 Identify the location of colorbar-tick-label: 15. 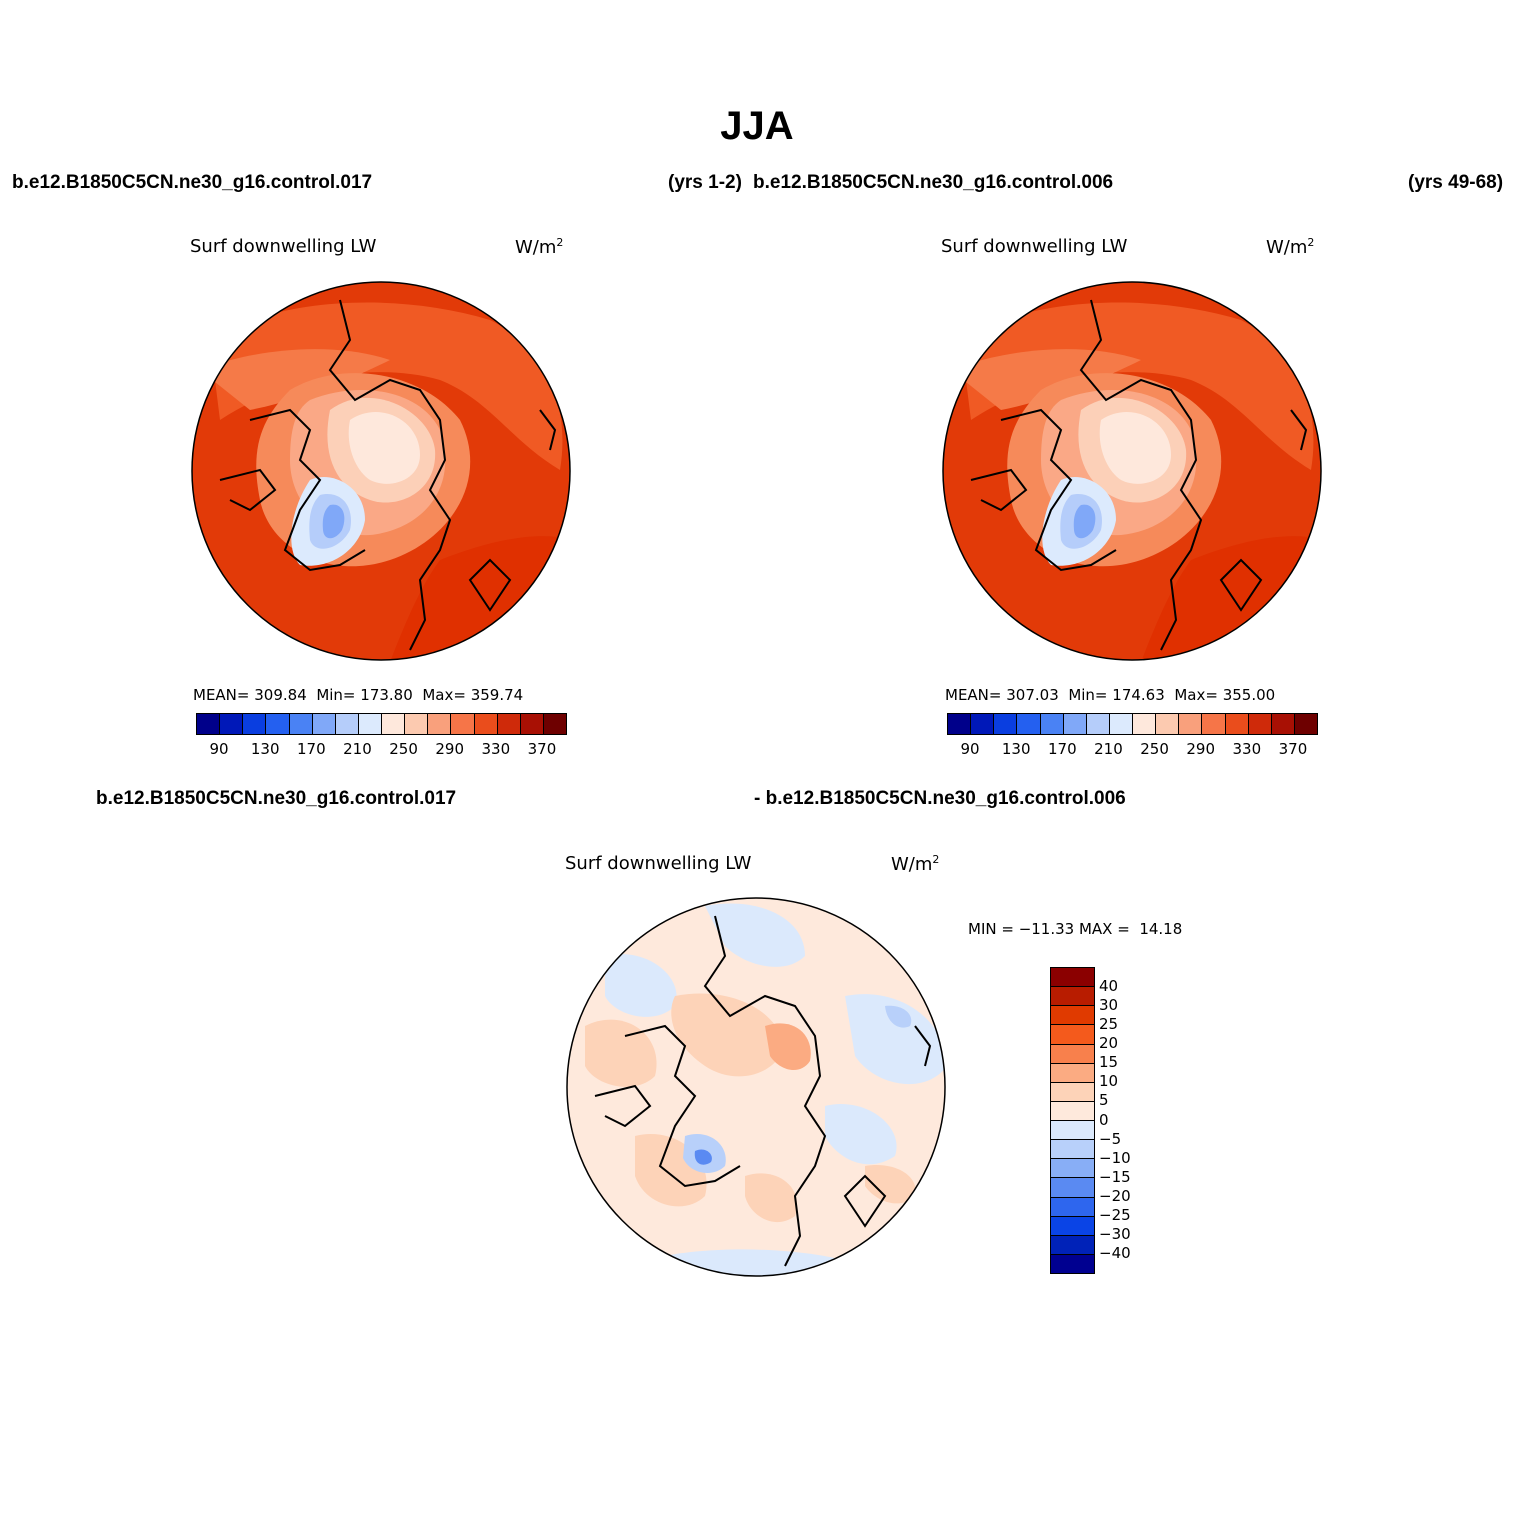
(1109, 1062).